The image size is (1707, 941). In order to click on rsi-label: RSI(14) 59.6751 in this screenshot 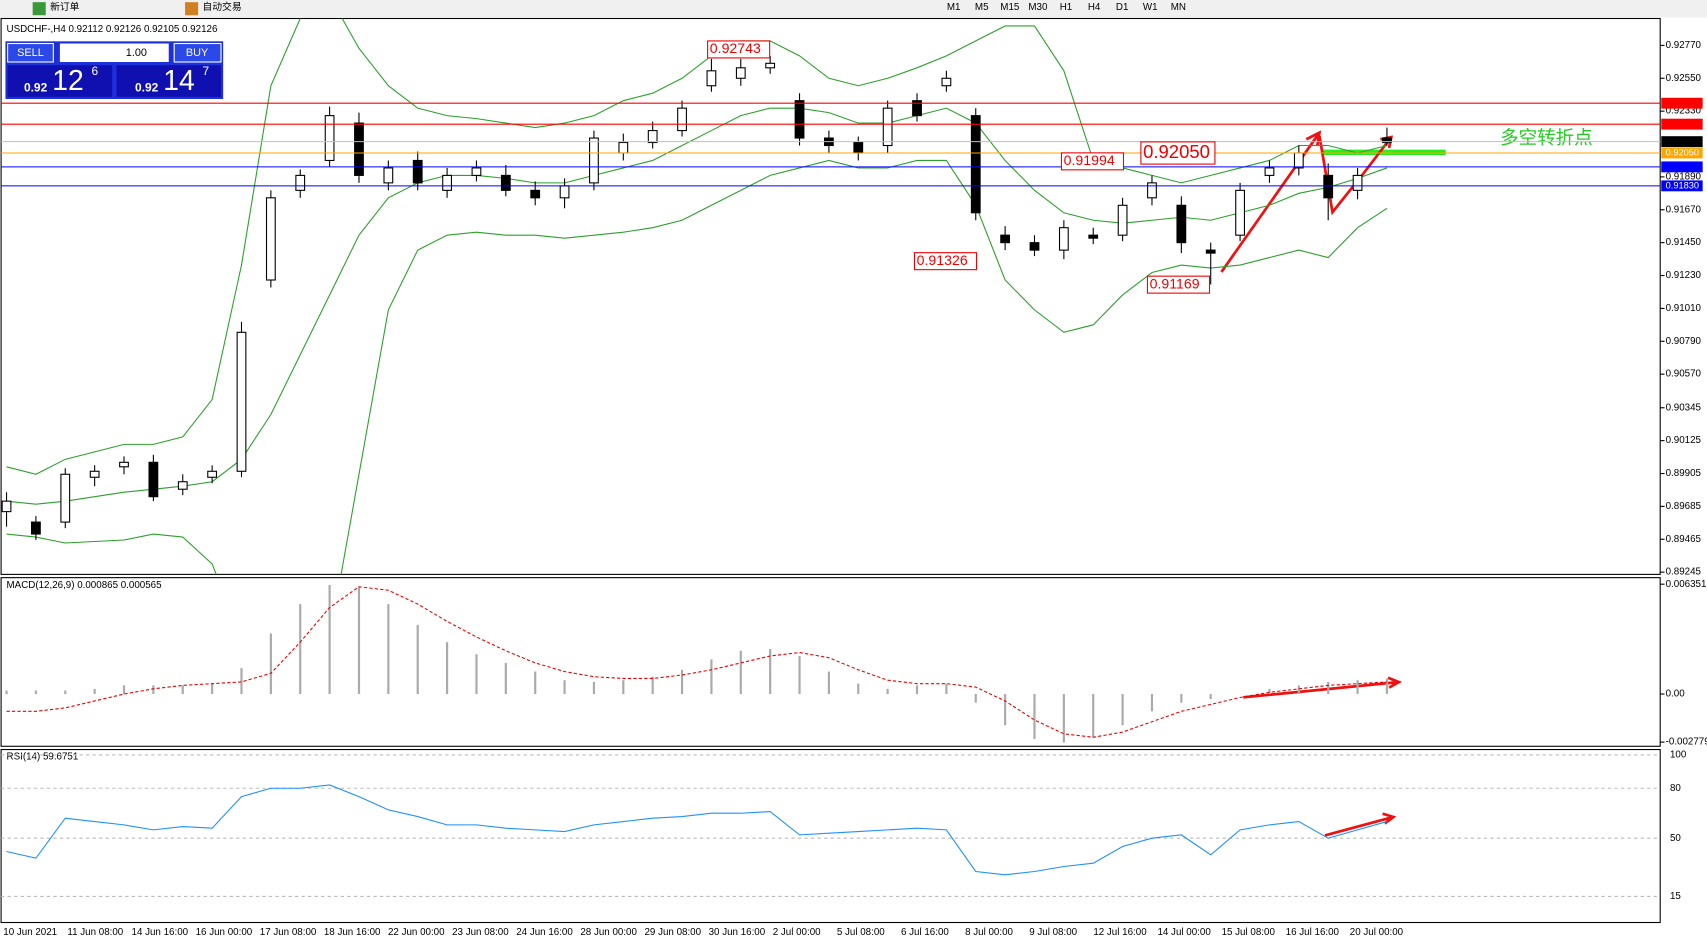, I will do `click(43, 757)`.